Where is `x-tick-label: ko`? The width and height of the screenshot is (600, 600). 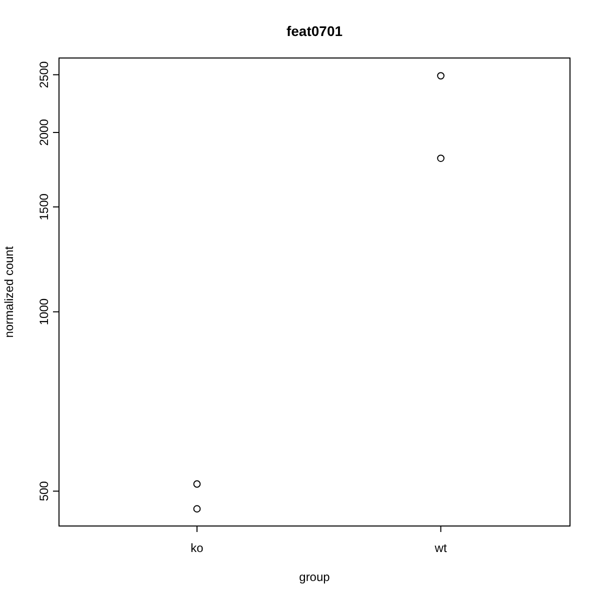 x-tick-label: ko is located at coordinates (197, 548).